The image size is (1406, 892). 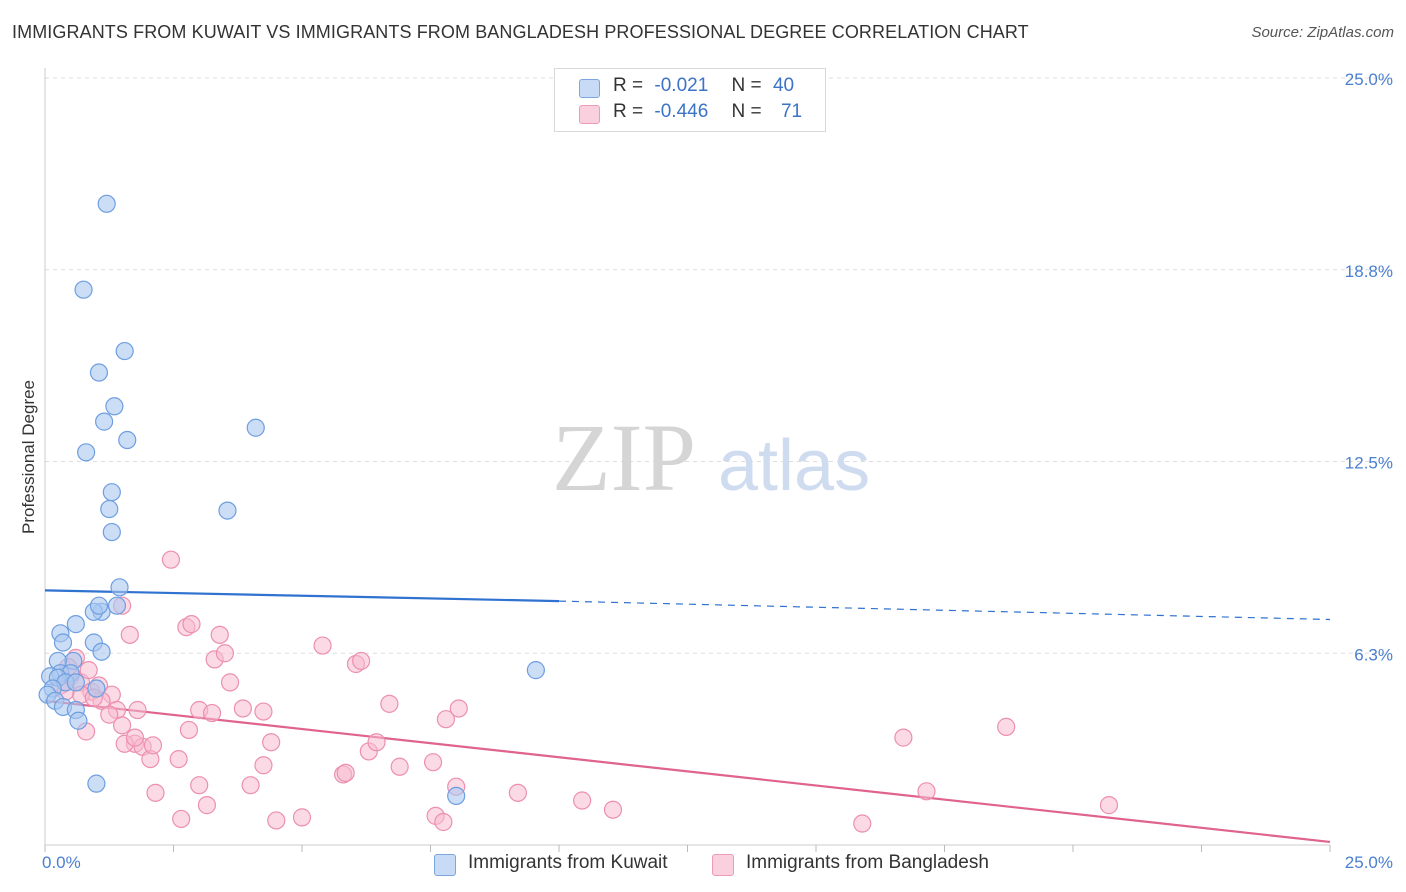 What do you see at coordinates (1369, 79) in the screenshot?
I see `y-tick-label-3: 25.0%` at bounding box center [1369, 79].